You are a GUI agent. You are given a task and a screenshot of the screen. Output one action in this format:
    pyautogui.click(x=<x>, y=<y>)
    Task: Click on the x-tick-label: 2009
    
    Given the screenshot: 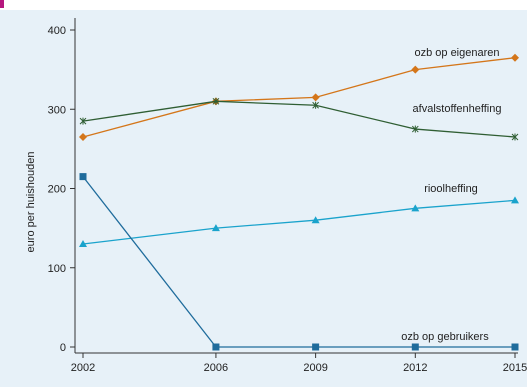 What is the action you would take?
    pyautogui.click(x=315, y=368)
    